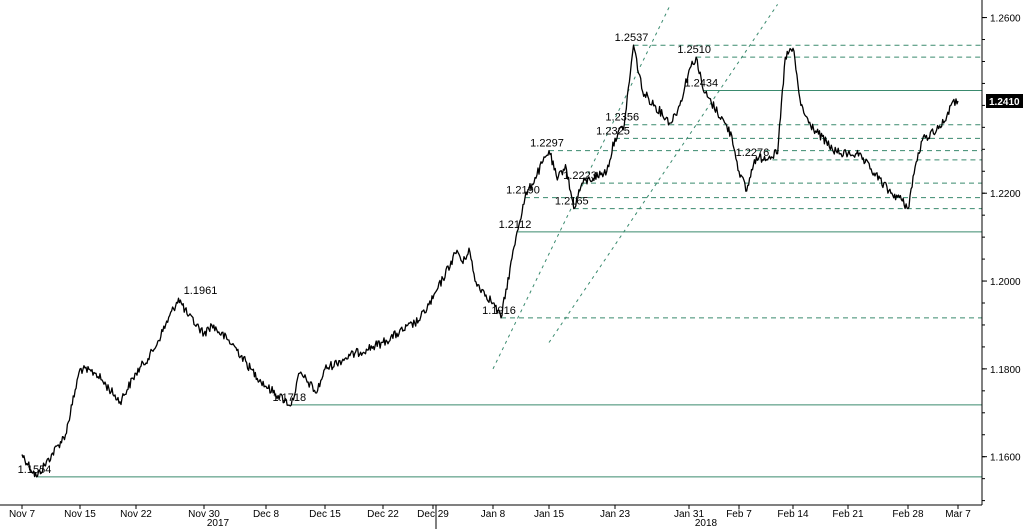  What do you see at coordinates (632, 38) in the screenshot?
I see `level-label-0: 1.2537` at bounding box center [632, 38].